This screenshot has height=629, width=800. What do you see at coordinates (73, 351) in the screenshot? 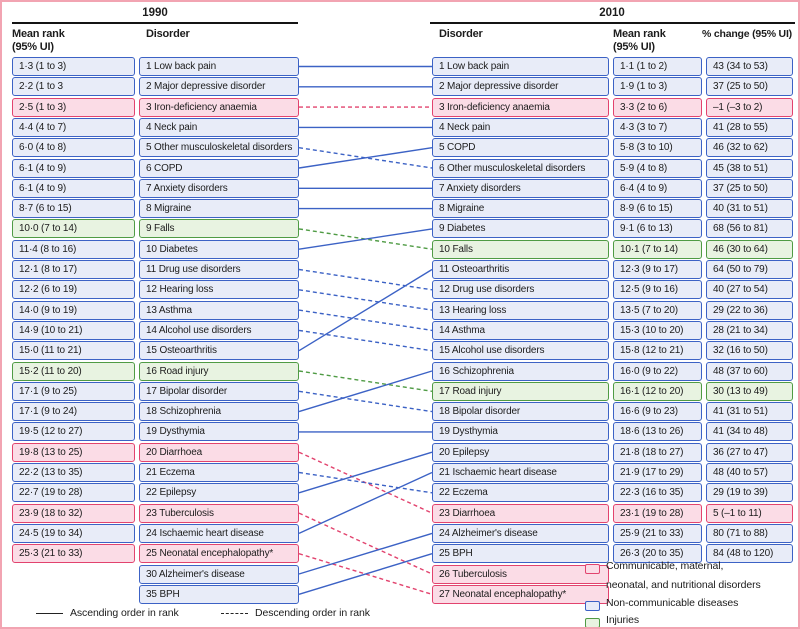
I see `mean-rank-1990-box: 15·0 (11 to 21)` at bounding box center [73, 351].